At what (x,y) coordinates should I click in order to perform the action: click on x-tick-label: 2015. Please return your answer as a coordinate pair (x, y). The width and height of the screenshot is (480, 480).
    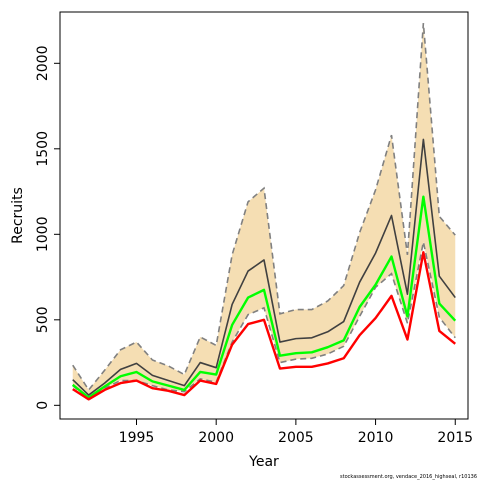
    Looking at the image, I should click on (455, 438).